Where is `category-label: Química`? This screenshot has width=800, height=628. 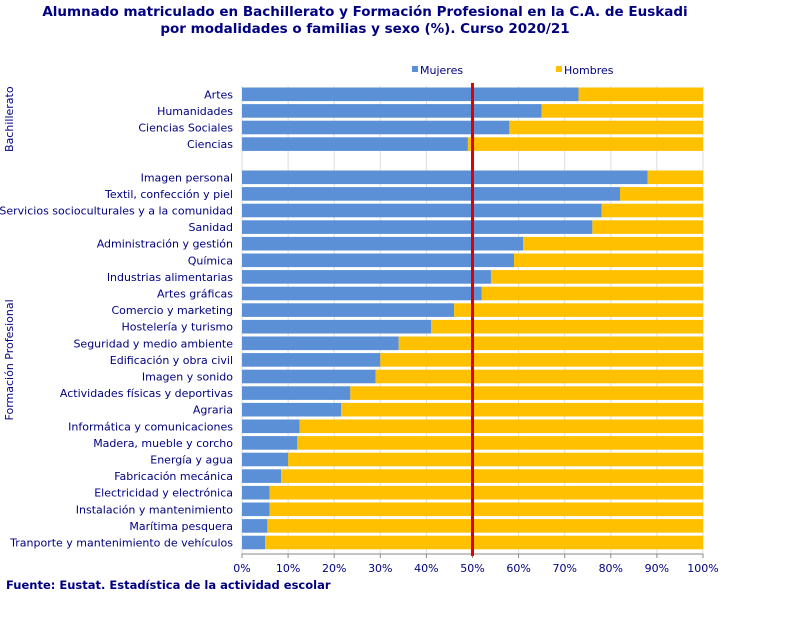
category-label: Química is located at coordinates (210, 260).